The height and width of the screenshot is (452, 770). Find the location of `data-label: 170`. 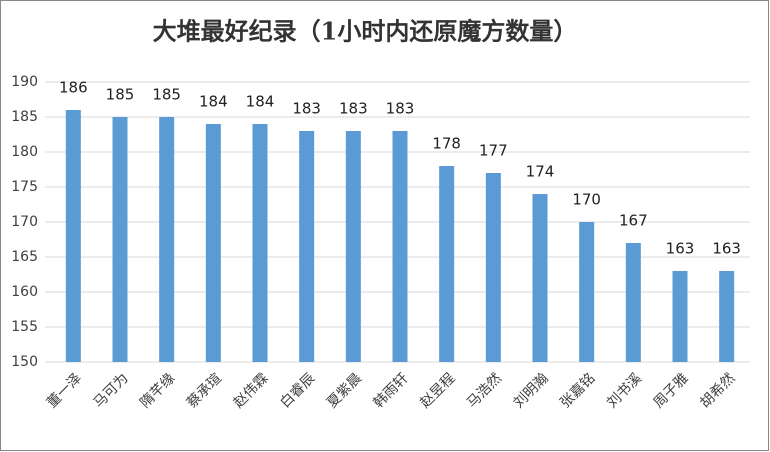

data-label: 170 is located at coordinates (586, 200).